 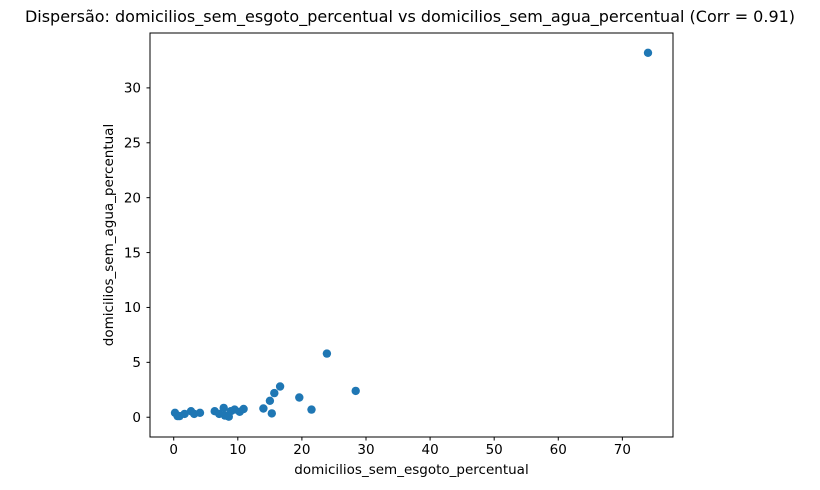 I want to click on x-tick-label: 0, so click(x=173, y=450).